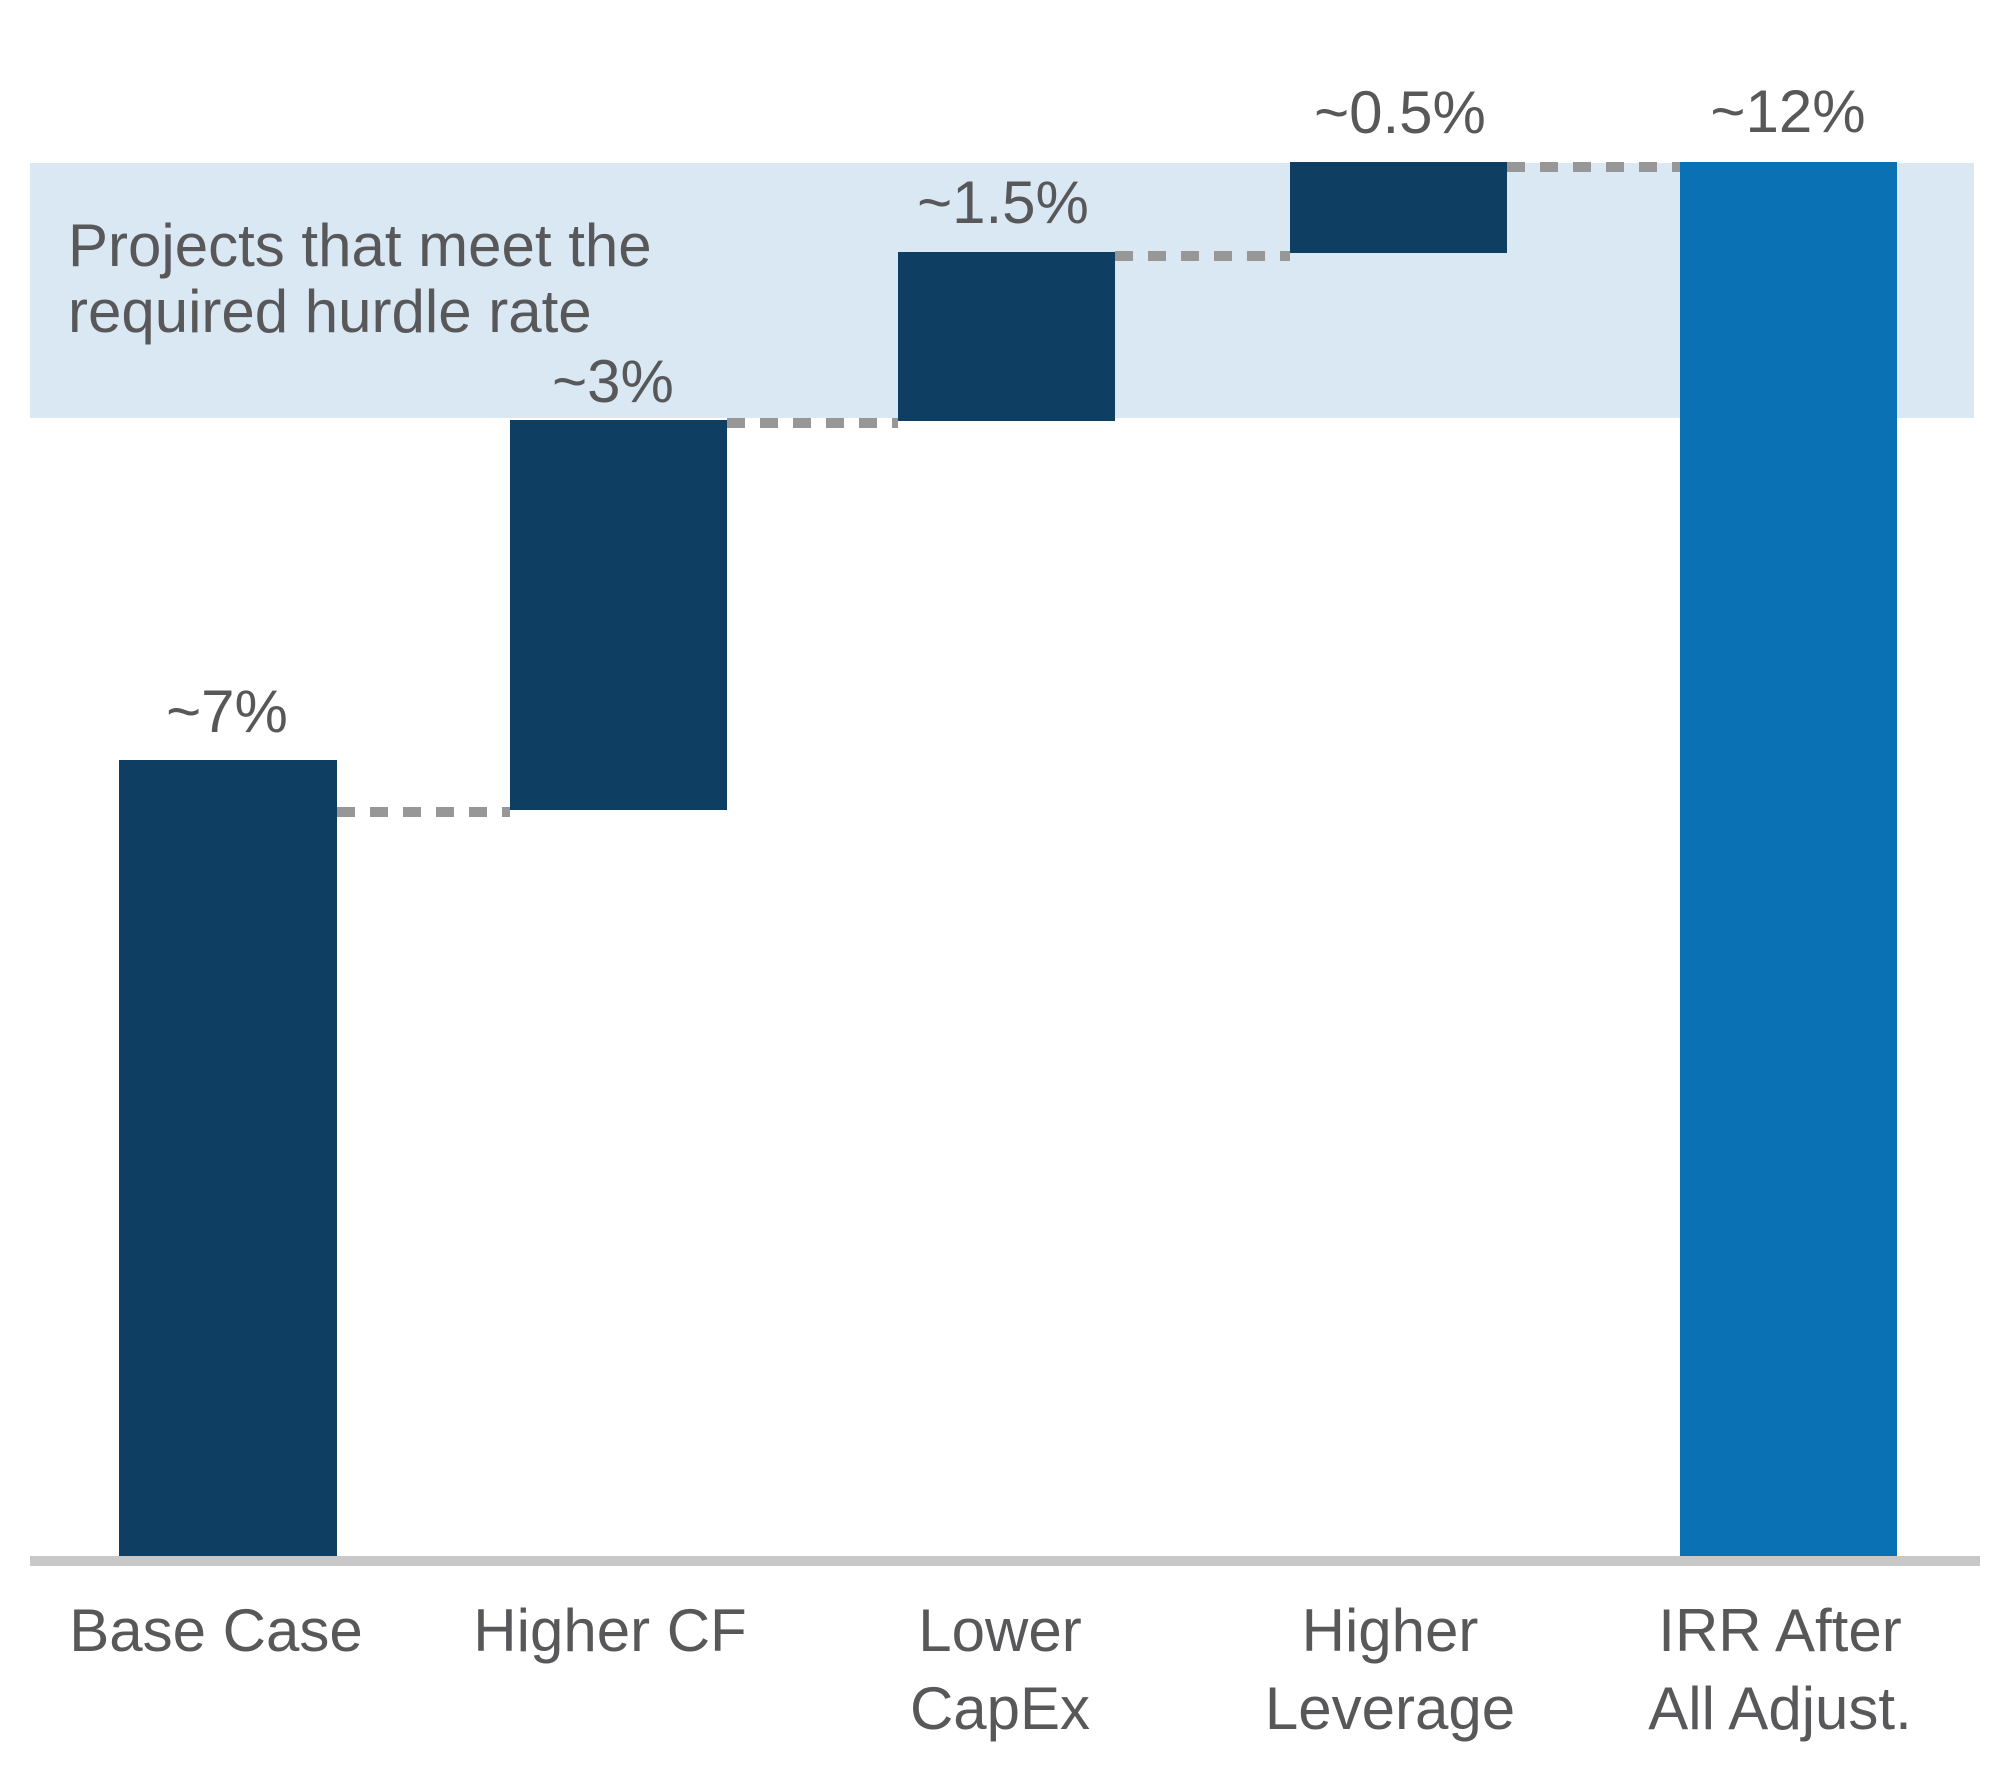 Image resolution: width=2000 pixels, height=1766 pixels. What do you see at coordinates (1788, 111) in the screenshot?
I see `value-label-irr-after-all-adjust: ~12%` at bounding box center [1788, 111].